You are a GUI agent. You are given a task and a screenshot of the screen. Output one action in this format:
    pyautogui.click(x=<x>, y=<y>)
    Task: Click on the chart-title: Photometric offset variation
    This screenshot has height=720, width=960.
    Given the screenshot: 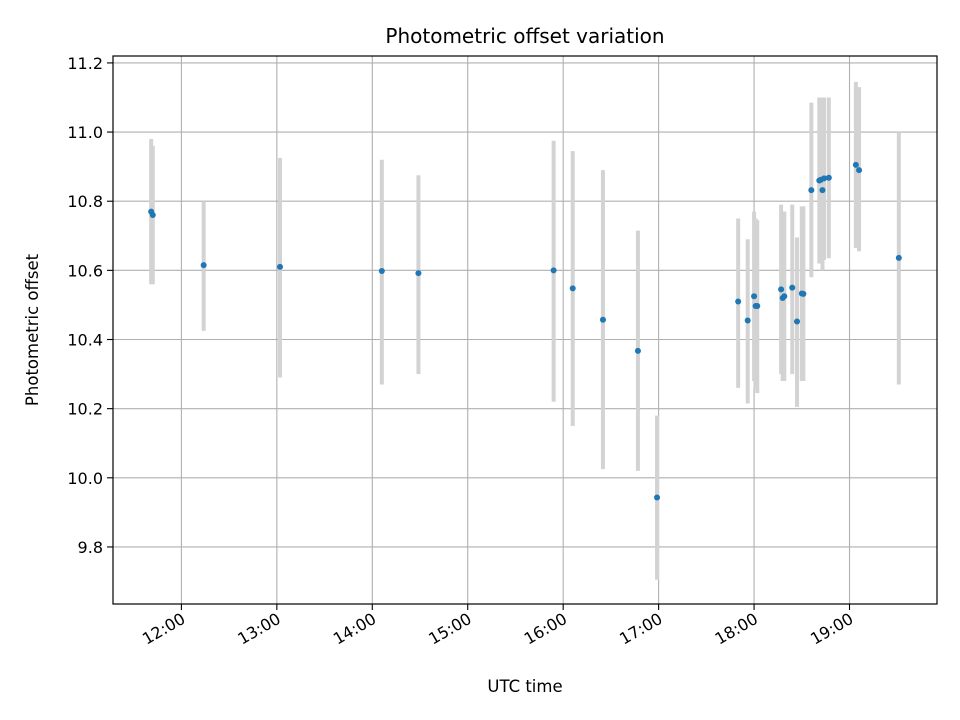 What is the action you would take?
    pyautogui.click(x=524, y=36)
    